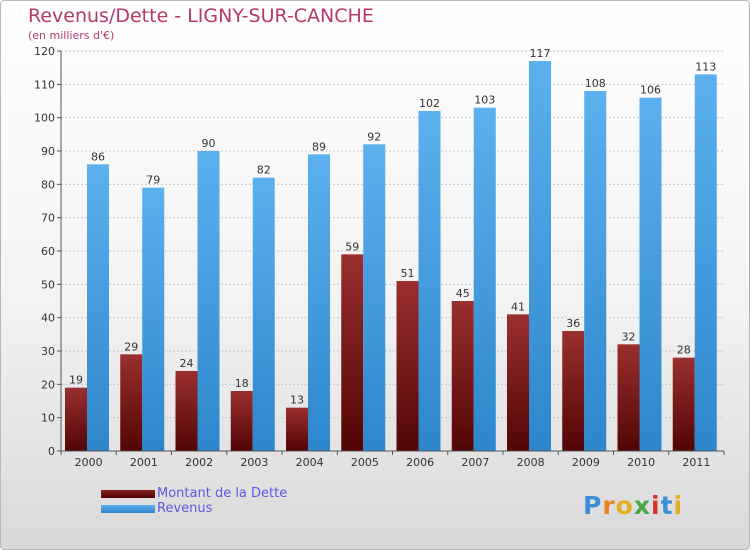 This screenshot has width=750, height=550. What do you see at coordinates (185, 508) in the screenshot?
I see `legend-label-revenus: Revenus` at bounding box center [185, 508].